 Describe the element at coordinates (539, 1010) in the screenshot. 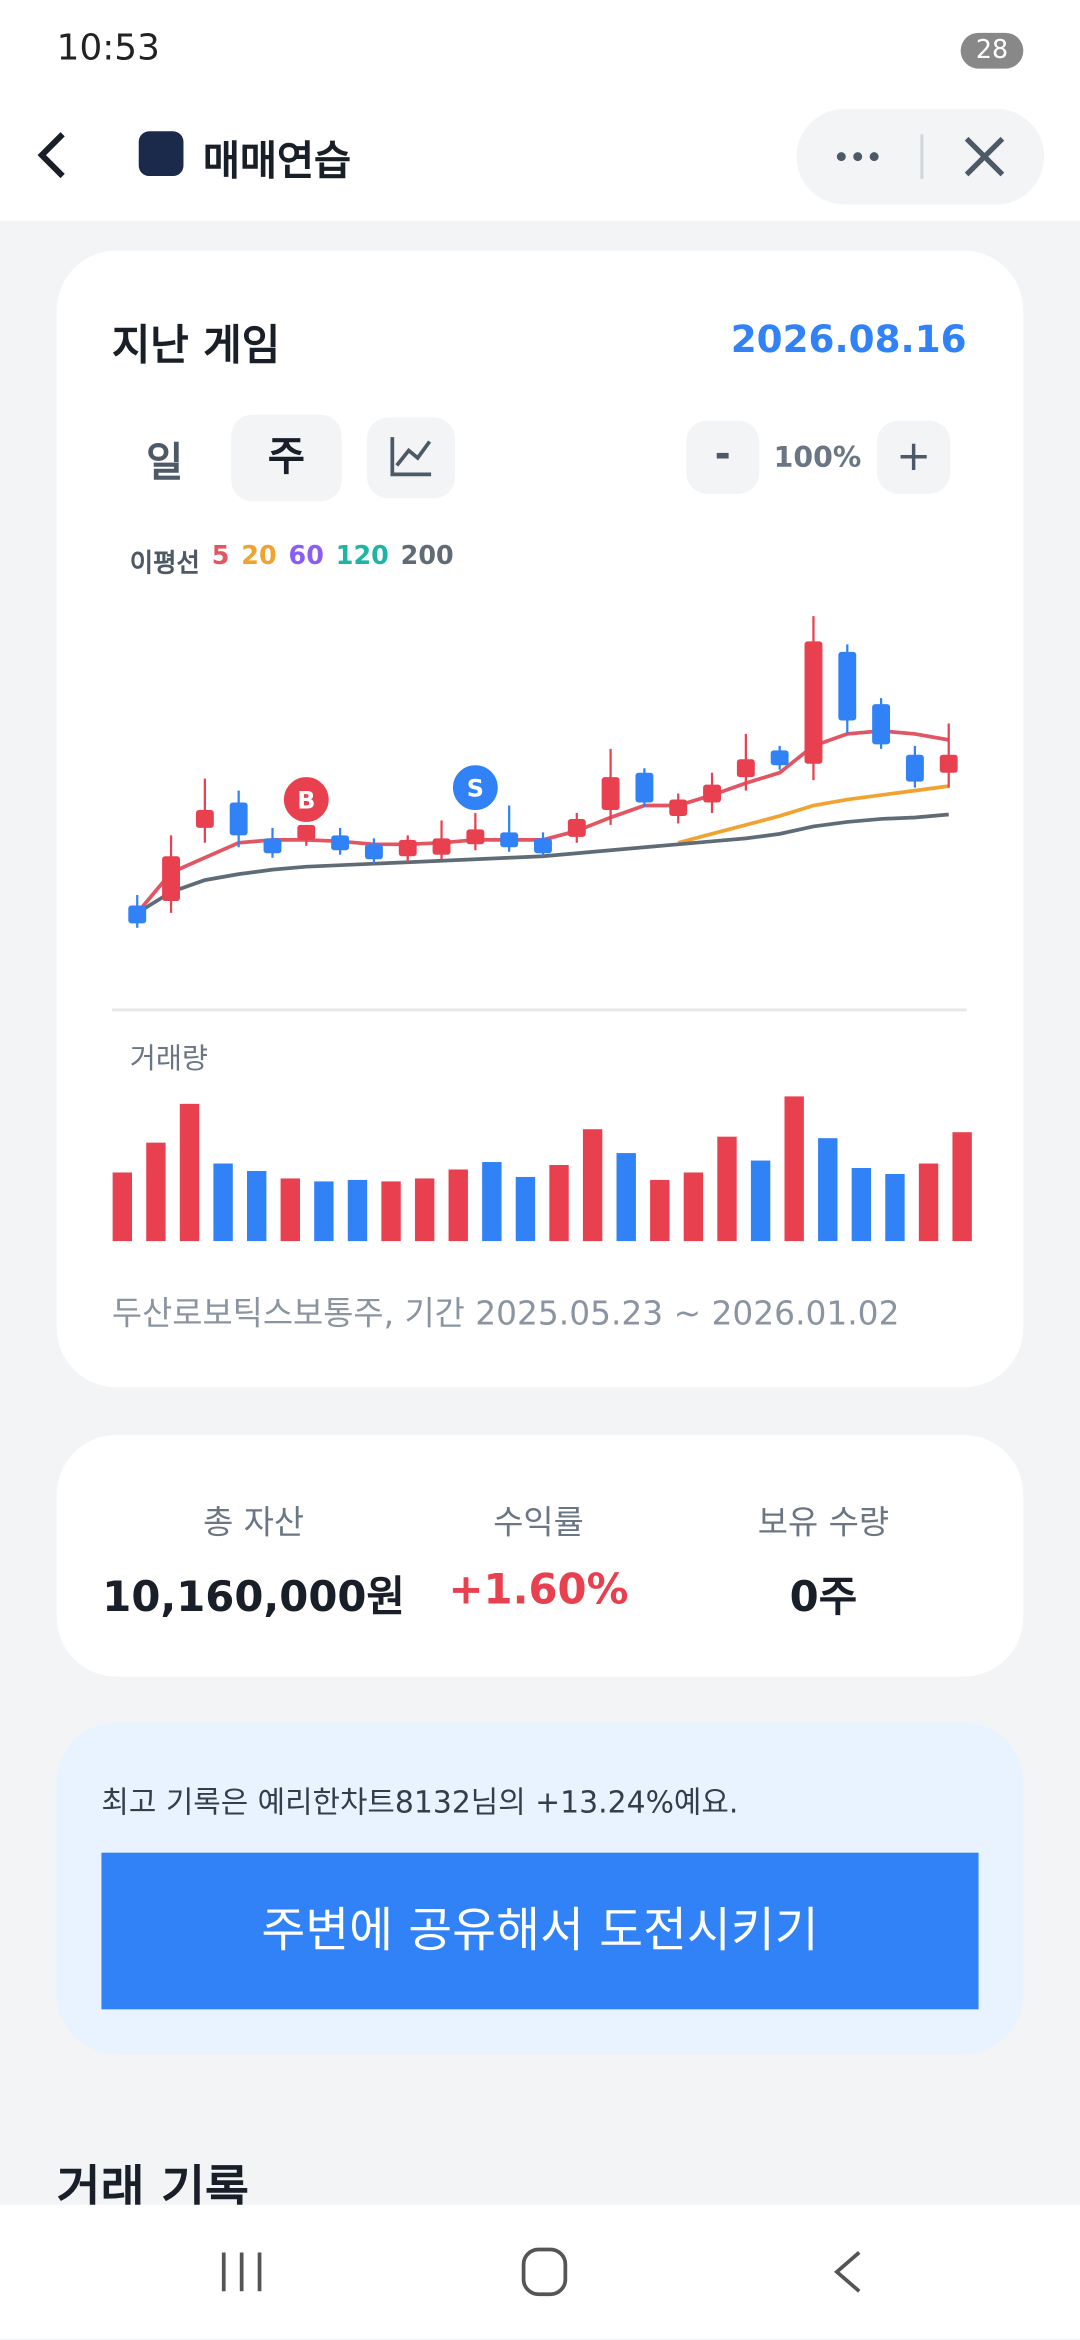

I see `divider` at that location.